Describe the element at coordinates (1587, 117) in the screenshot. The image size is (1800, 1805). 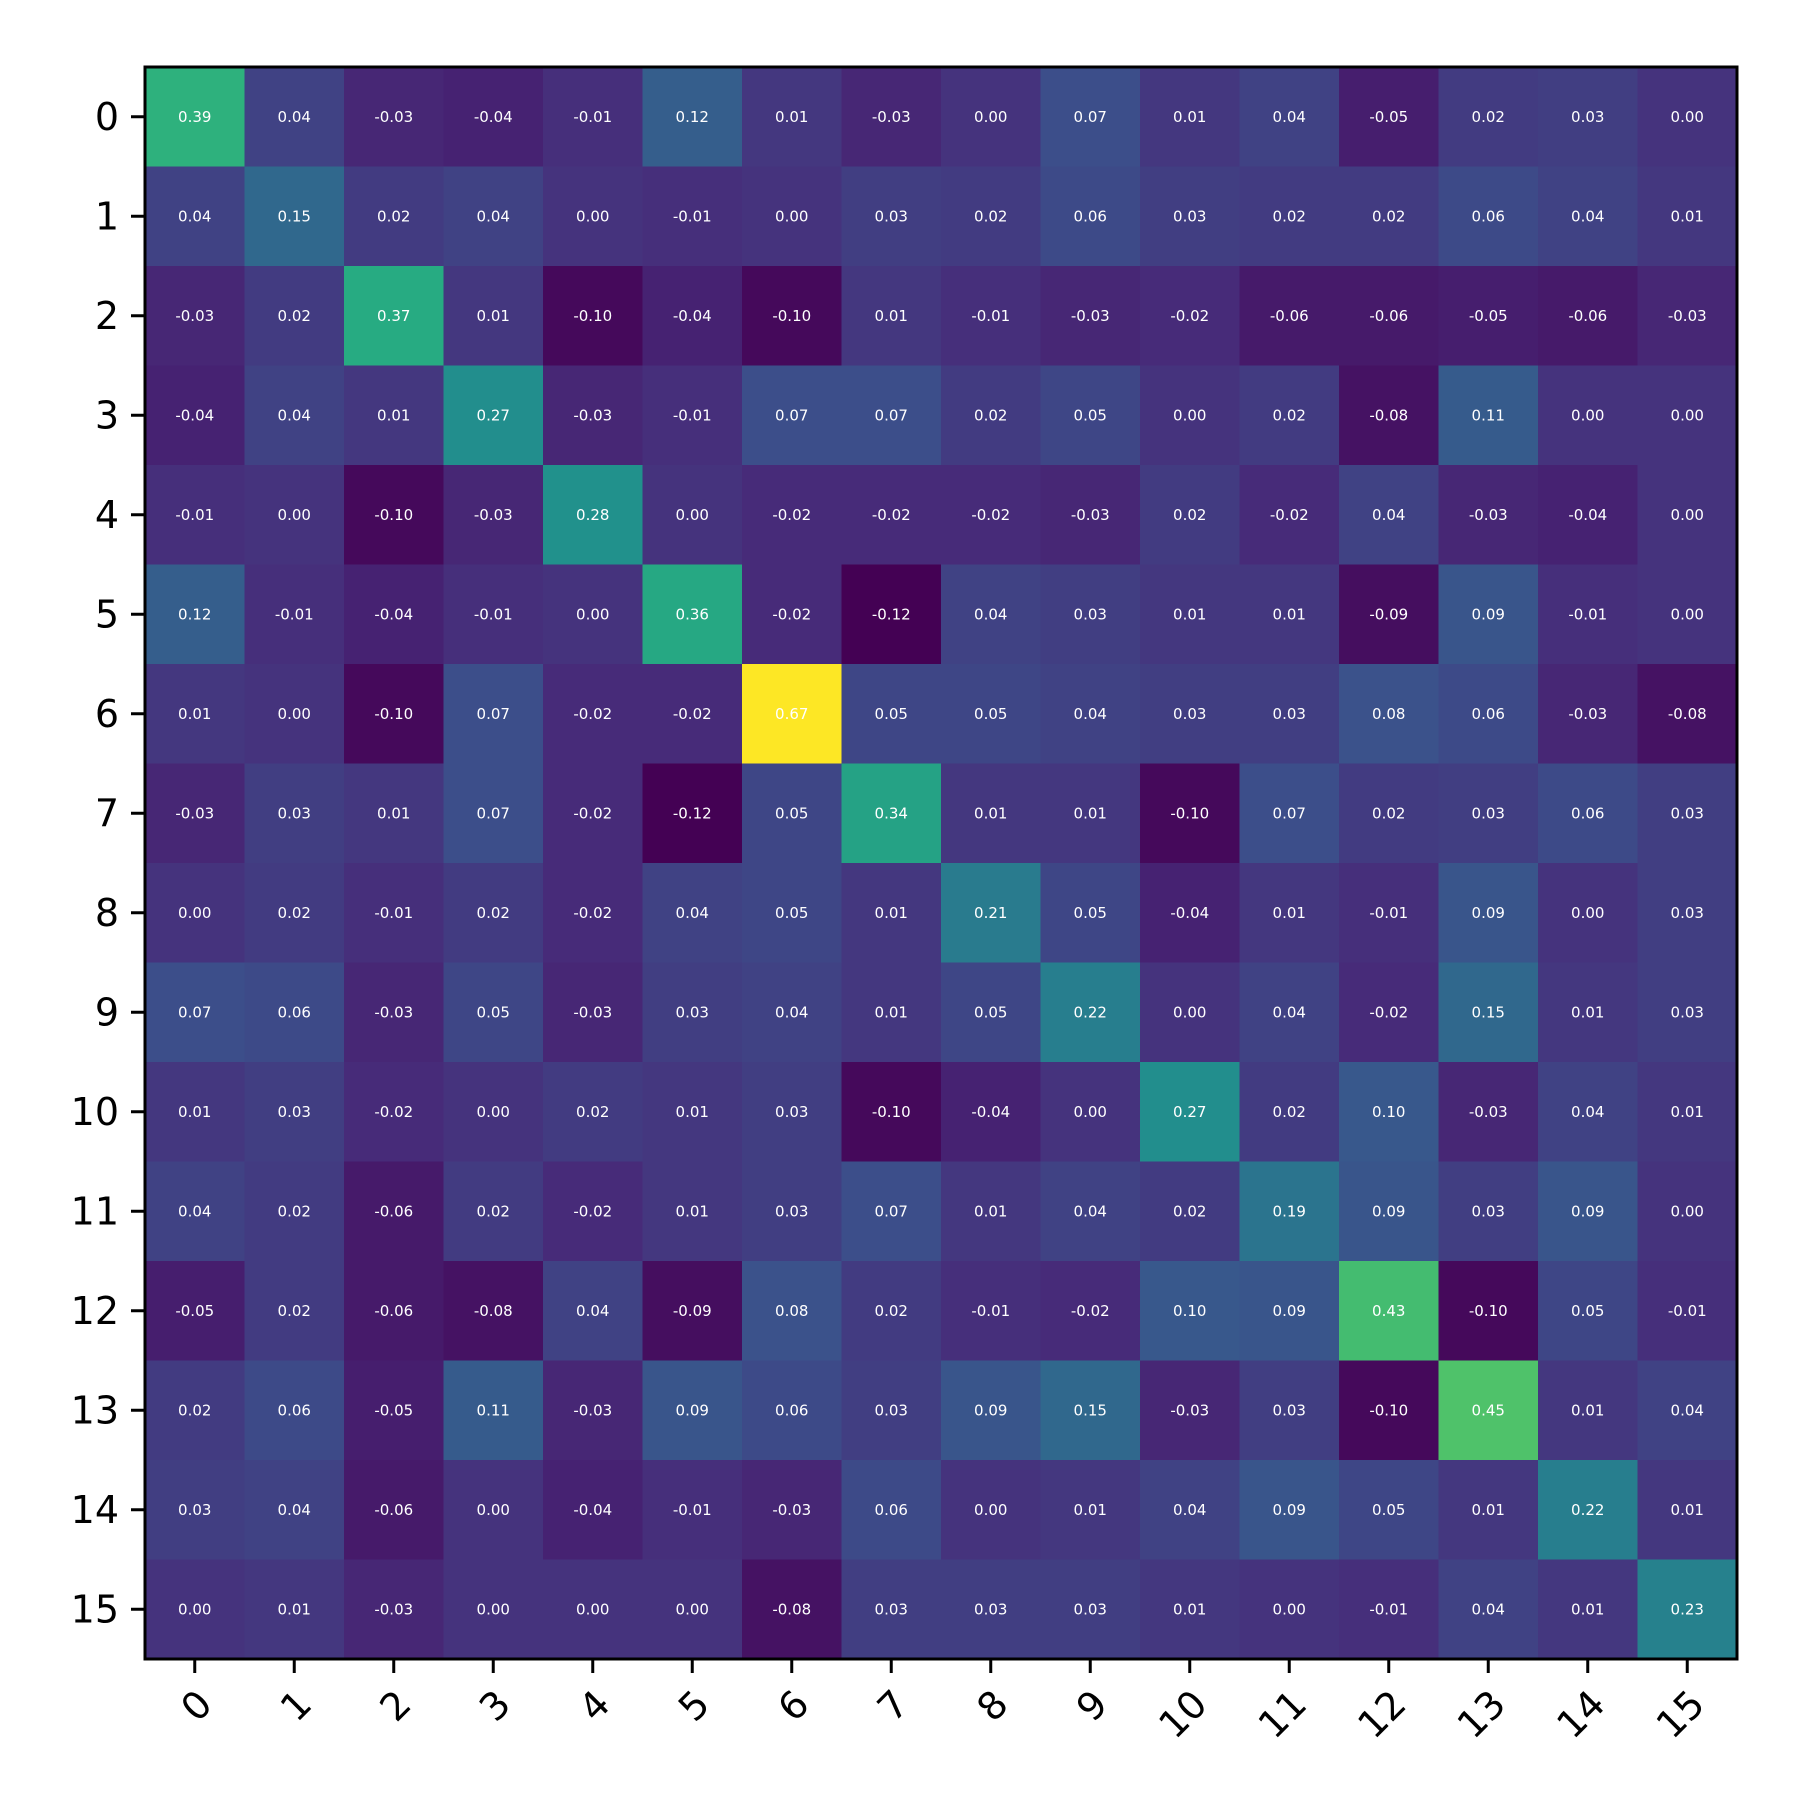
I see `cell-value-label-r0-c14: 0.03` at that location.